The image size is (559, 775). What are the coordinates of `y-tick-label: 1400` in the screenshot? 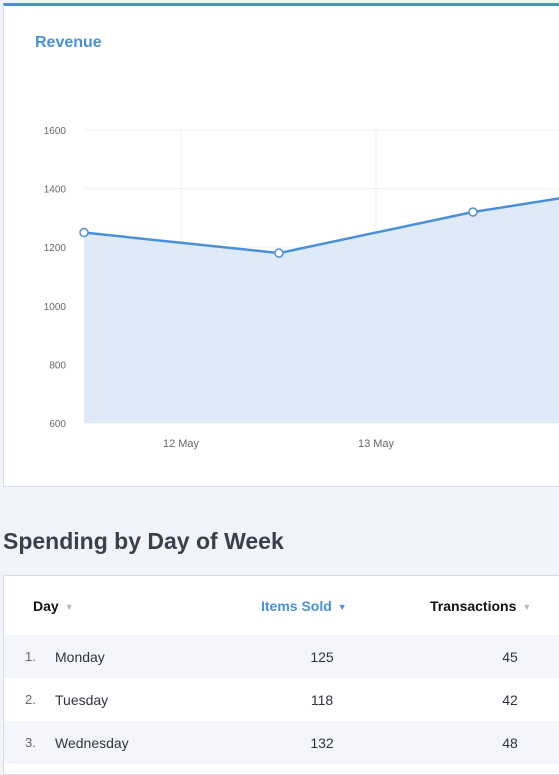 It's located at (55, 190).